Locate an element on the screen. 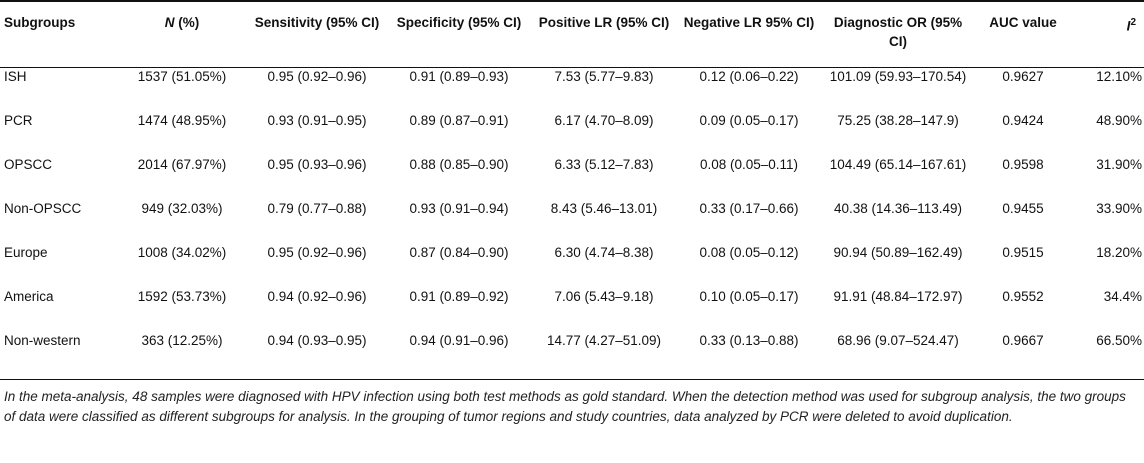  header-i-squared: I2 is located at coordinates (1131, 25).